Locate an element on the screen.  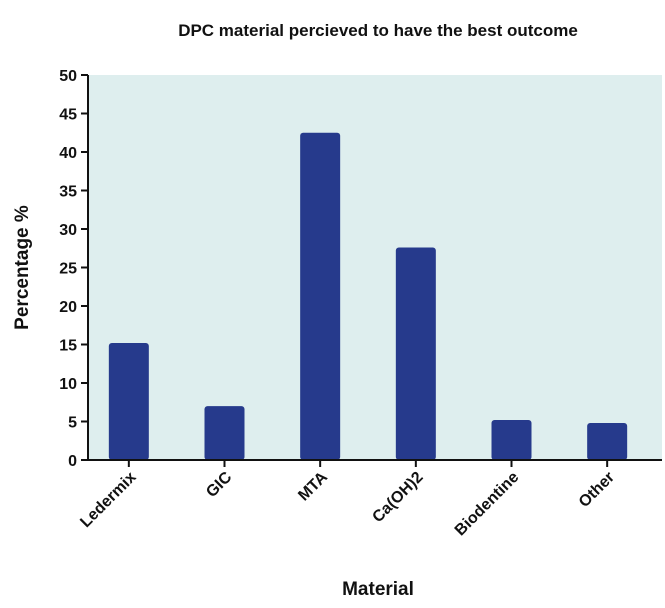
x-axis-category-labels: Ledermix GIC MTA Ca(OH)2 Biodentine Other is located at coordinates (347, 499).